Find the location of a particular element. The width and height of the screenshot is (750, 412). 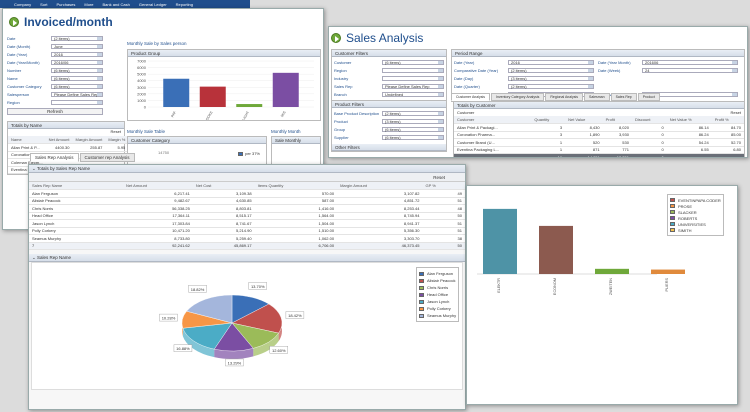

table-cell: 1,564.00 is located at coordinates (296, 216).